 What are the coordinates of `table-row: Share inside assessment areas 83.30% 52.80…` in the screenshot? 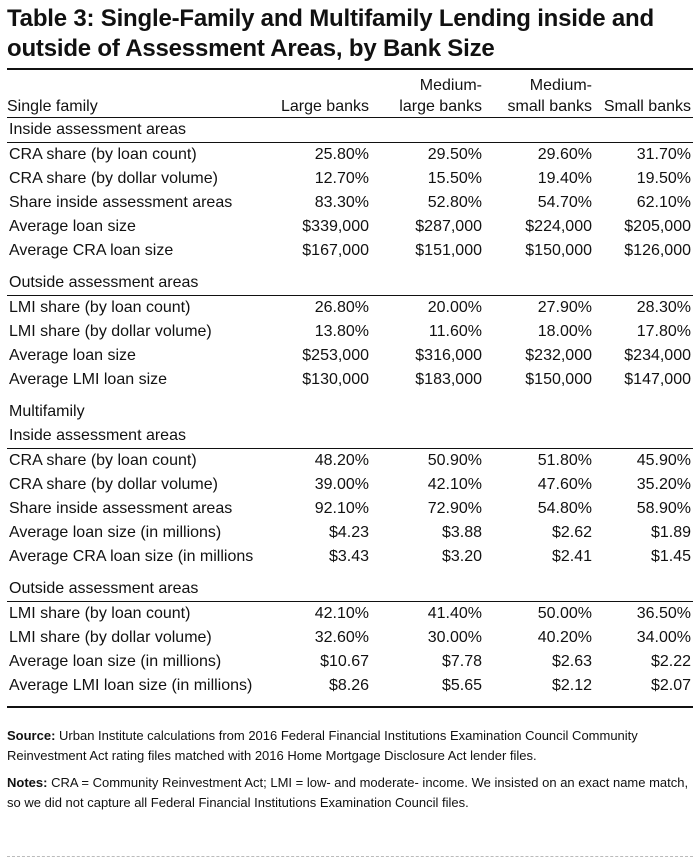 It's located at (350, 203).